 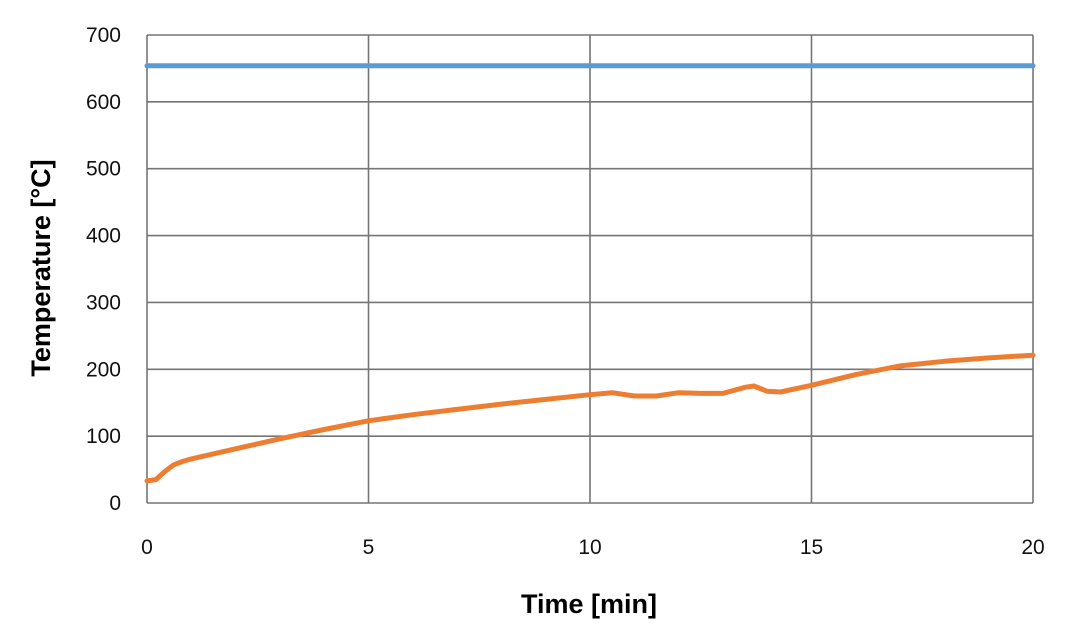 I want to click on x-axis-title: Time [min], so click(x=589, y=604).